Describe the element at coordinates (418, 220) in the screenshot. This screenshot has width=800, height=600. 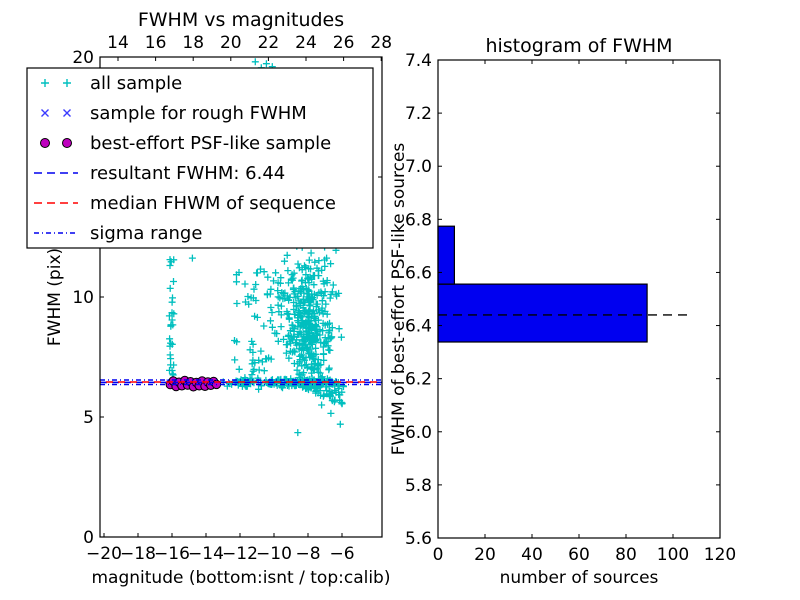
I see `y-tick-label-hist-fwhm: 6.8` at that location.